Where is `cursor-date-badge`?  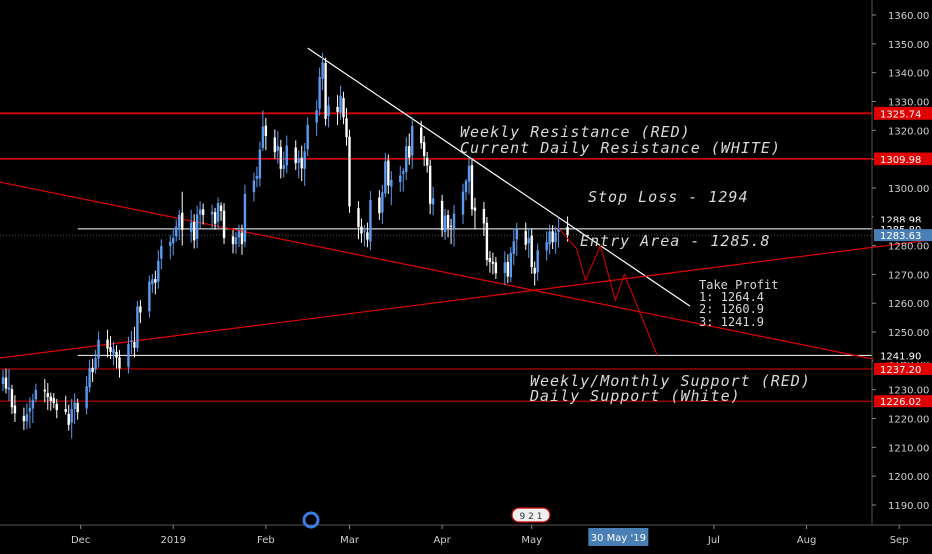 cursor-date-badge is located at coordinates (618, 537).